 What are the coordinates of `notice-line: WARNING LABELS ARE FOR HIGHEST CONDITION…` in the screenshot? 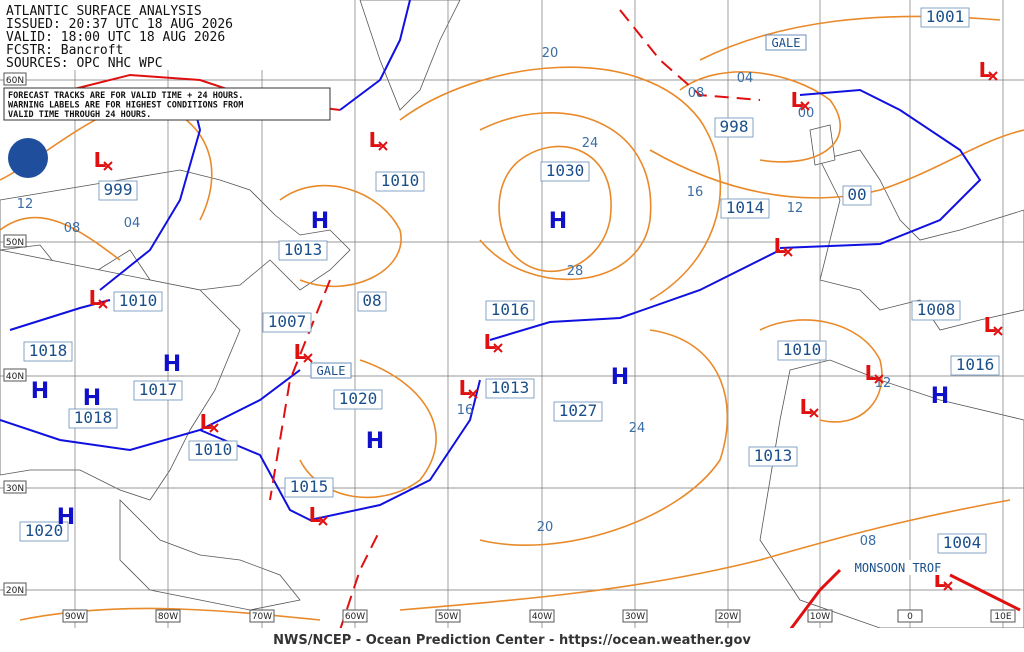 It's located at (125, 106).